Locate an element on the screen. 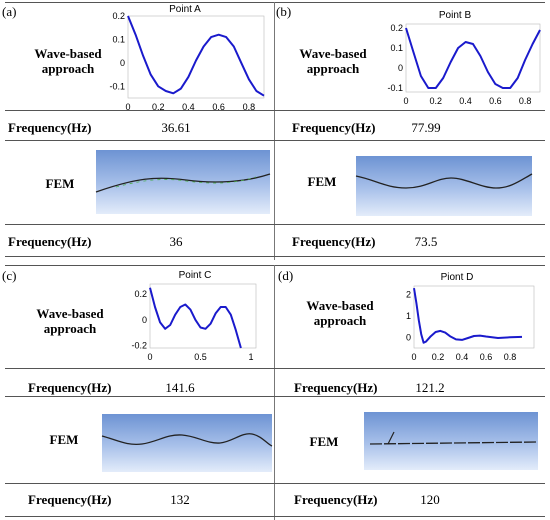 The image size is (550, 520). panel-letter: (a) is located at coordinates (9, 11).